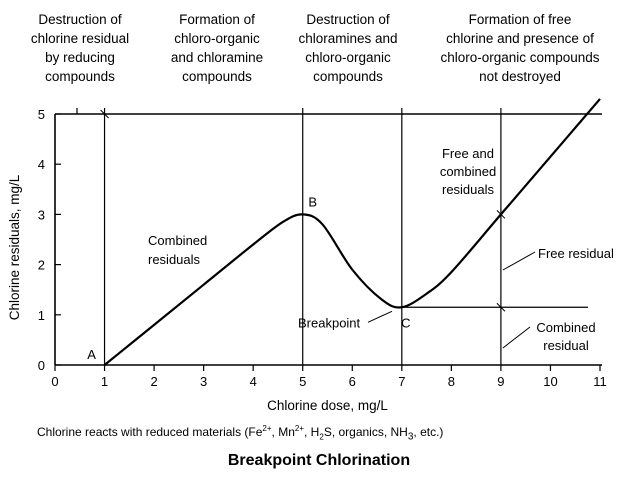  Describe the element at coordinates (405, 322) in the screenshot. I see `point-label-C: C` at that location.